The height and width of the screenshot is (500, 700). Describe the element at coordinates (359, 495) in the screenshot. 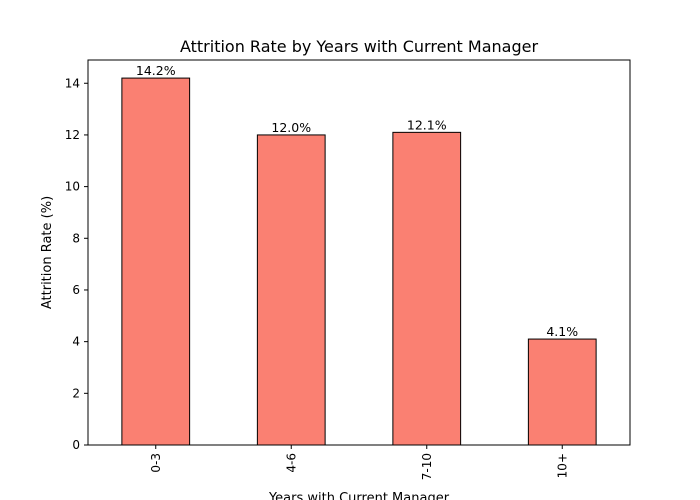

I see `x-axis-label: Years with Current Manager` at that location.